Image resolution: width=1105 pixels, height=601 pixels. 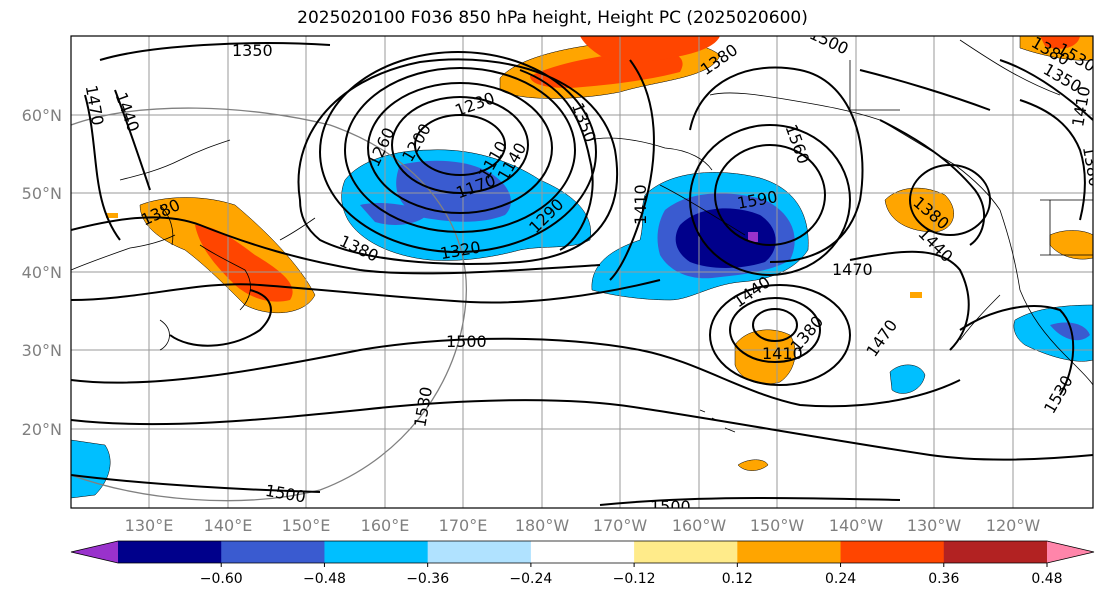 I want to click on lon-label: 170°E, so click(x=463, y=525).